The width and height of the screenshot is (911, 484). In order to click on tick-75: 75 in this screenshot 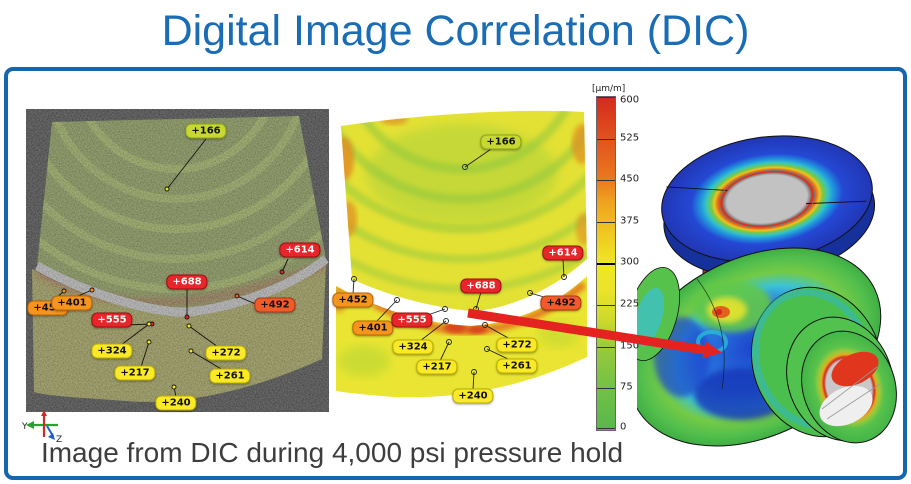, I will do `click(626, 387)`.